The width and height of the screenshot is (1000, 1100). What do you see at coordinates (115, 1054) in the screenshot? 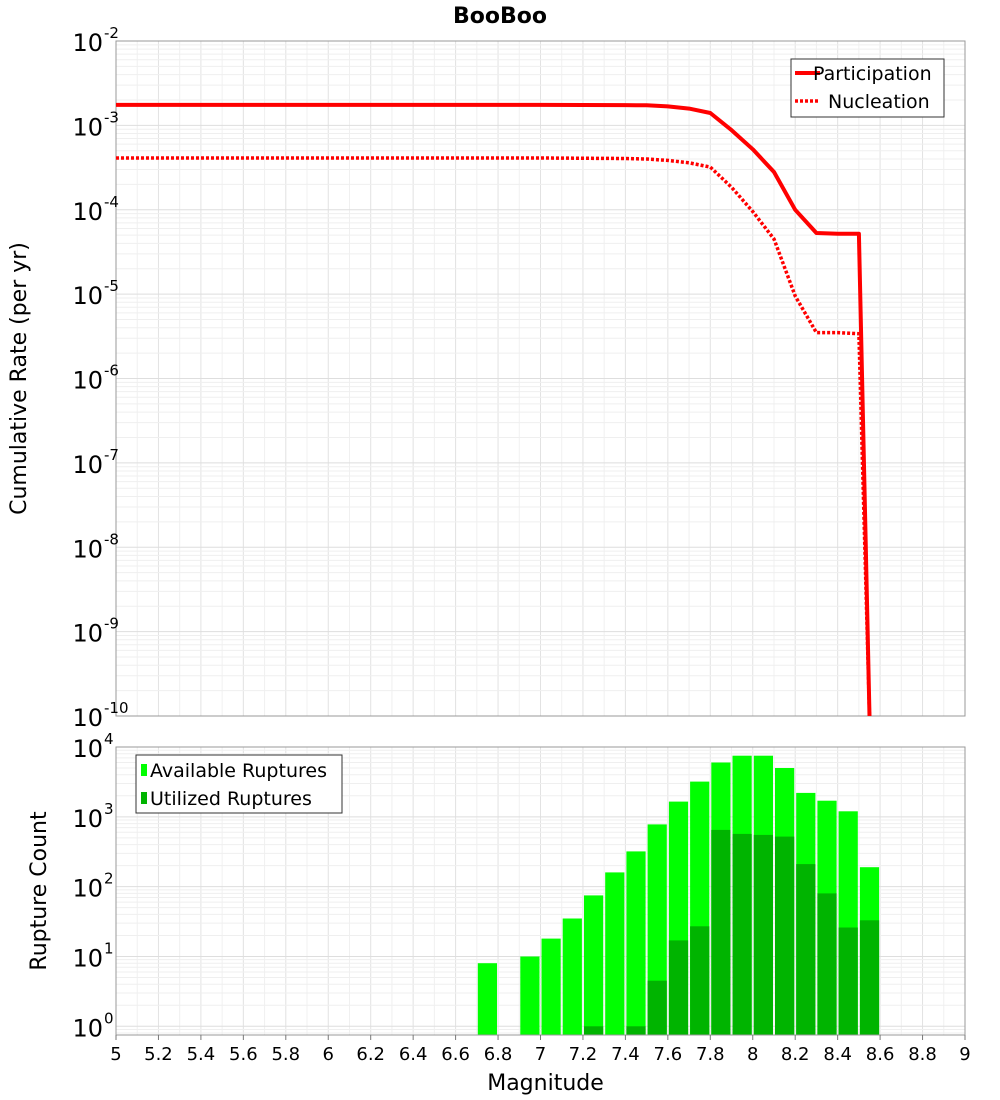
I see `x-tick-label: 5` at bounding box center [115, 1054].